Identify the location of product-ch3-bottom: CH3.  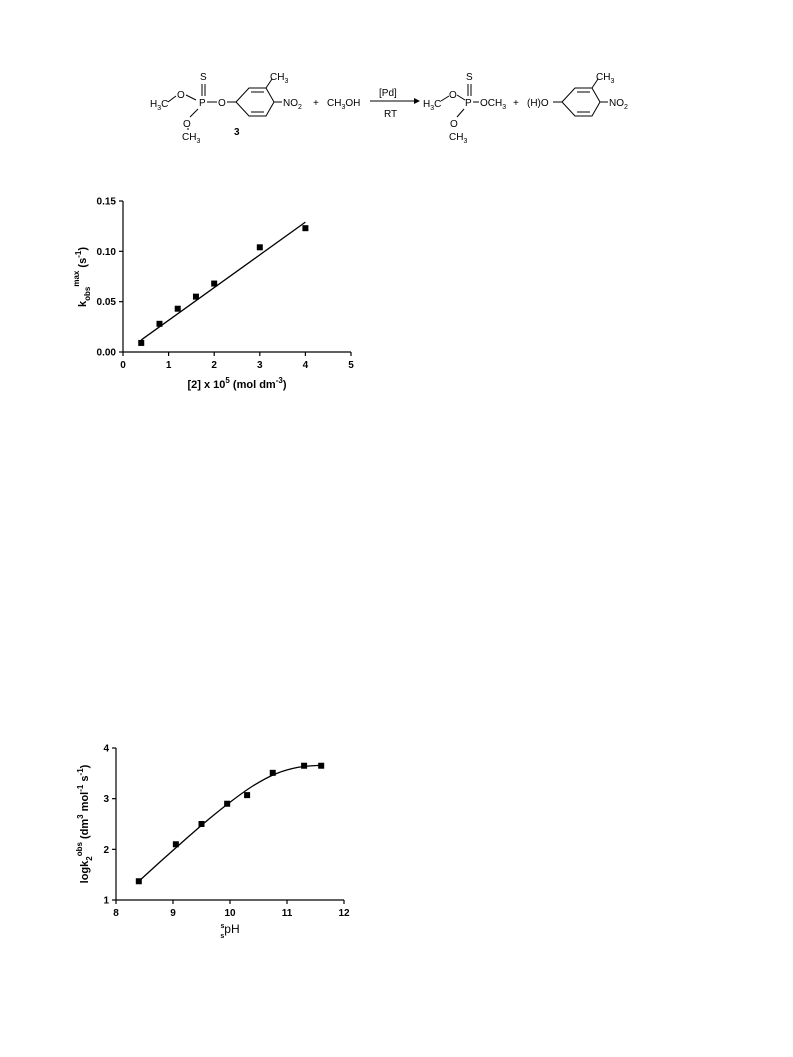
(458, 138).